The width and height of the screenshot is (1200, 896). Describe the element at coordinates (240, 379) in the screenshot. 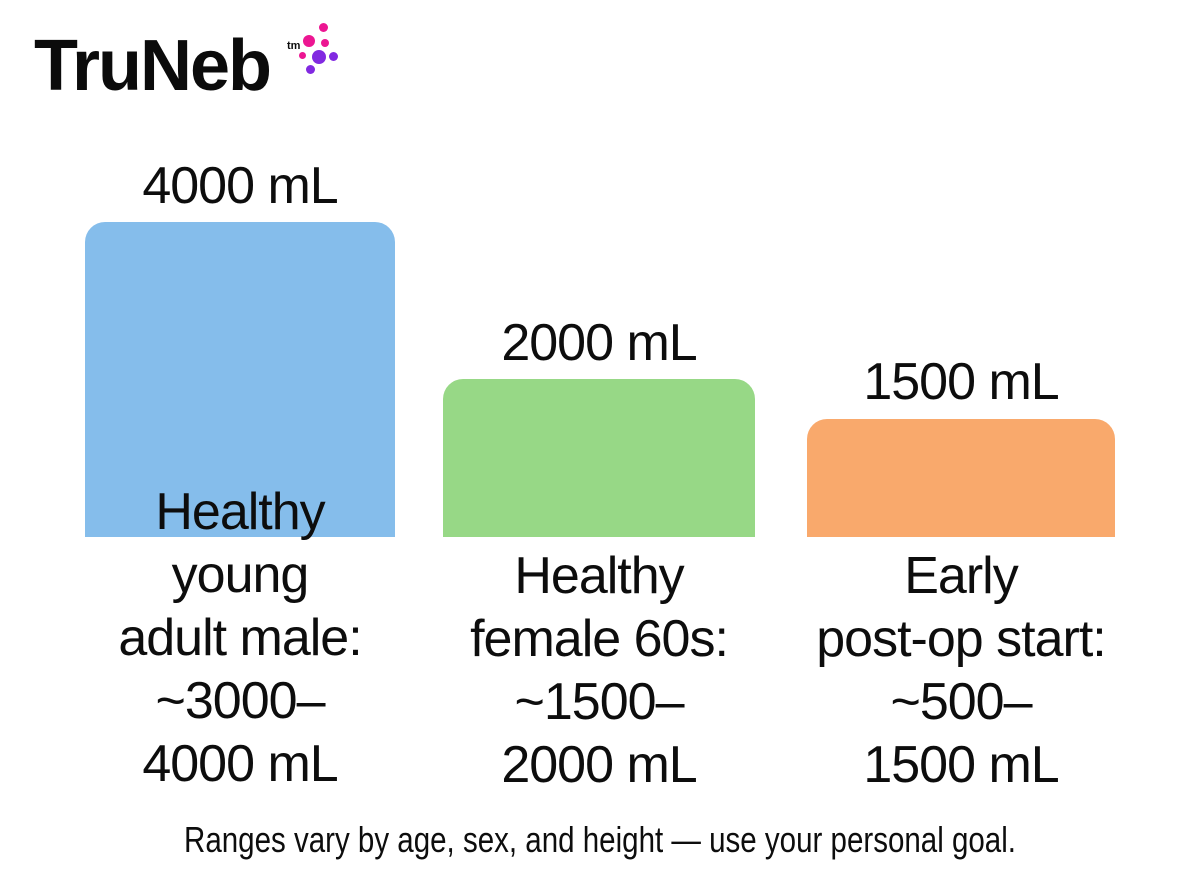

I see `bar-healthy-young-adult-male` at that location.